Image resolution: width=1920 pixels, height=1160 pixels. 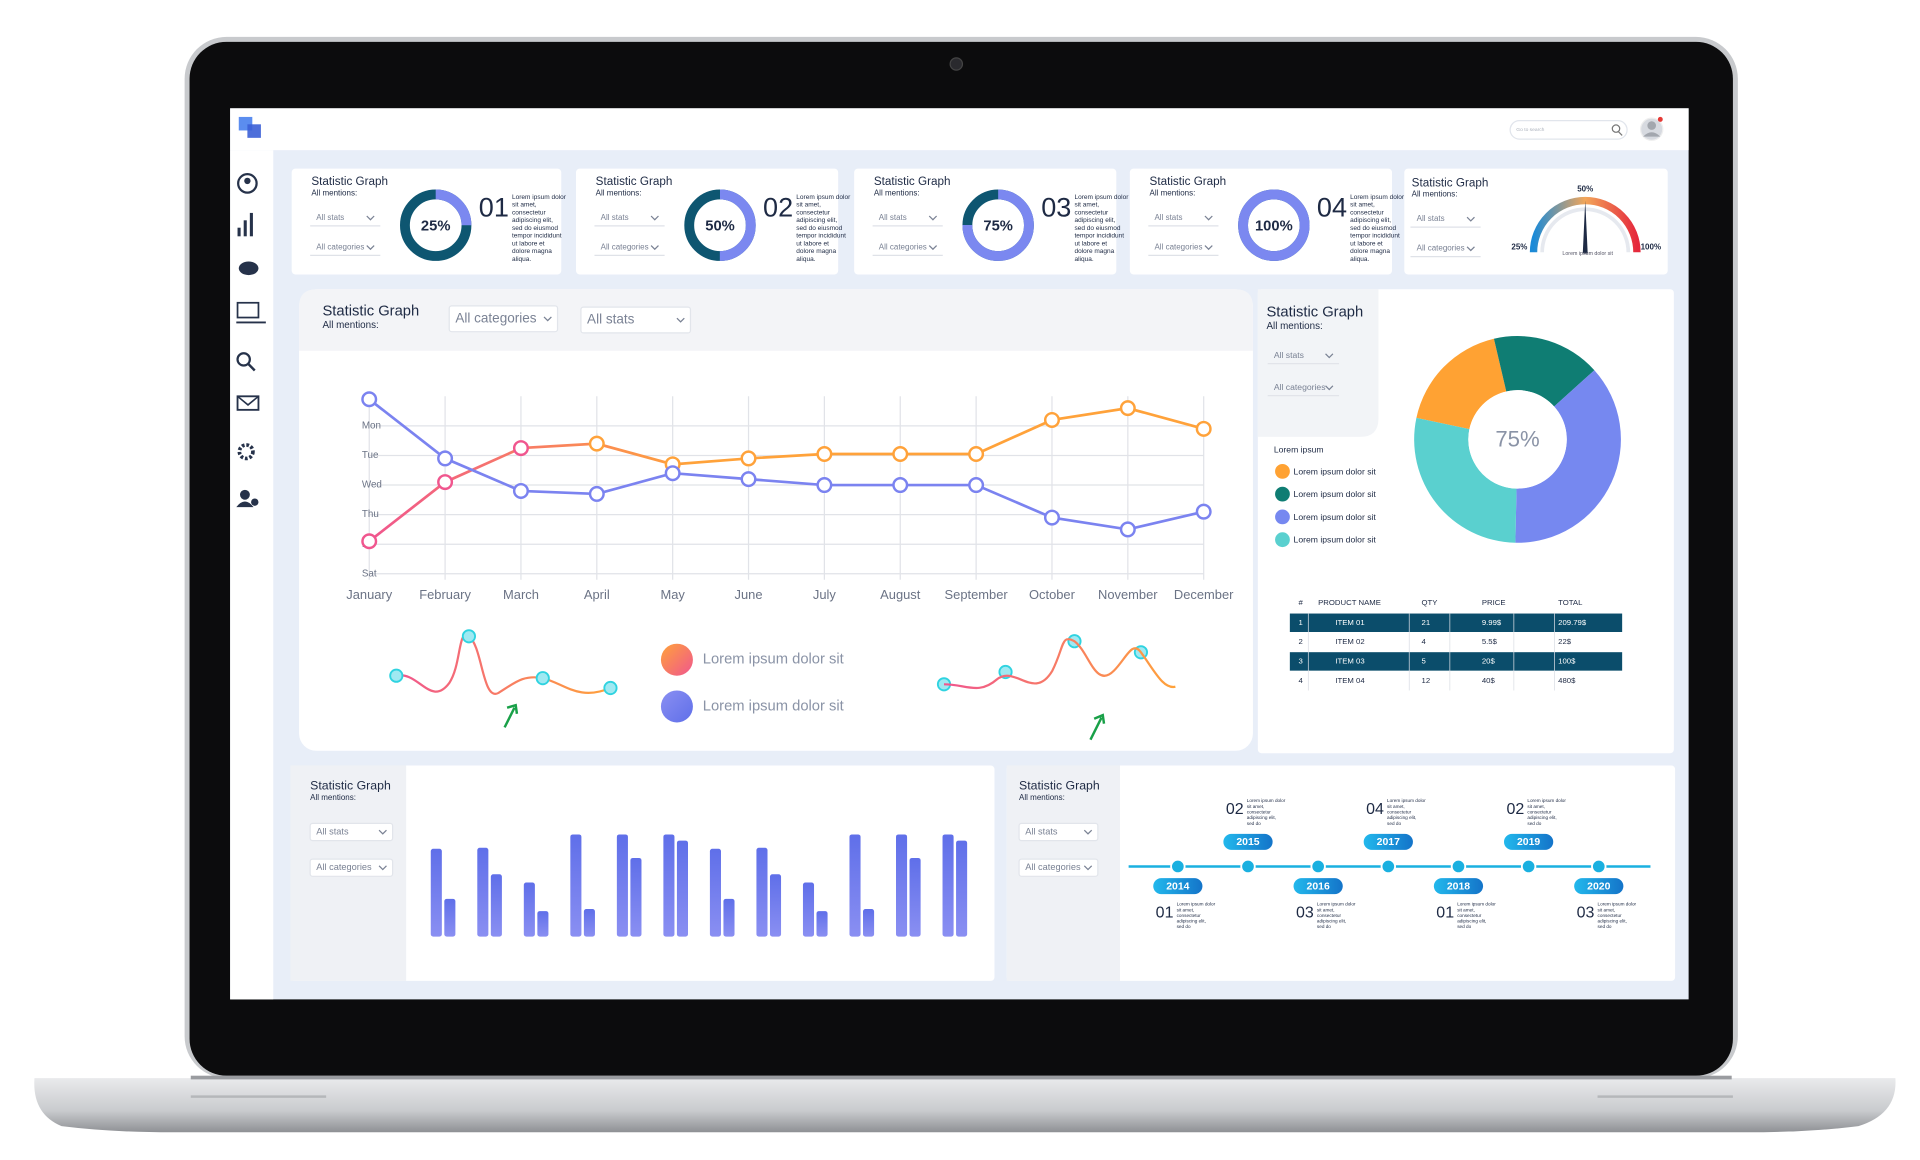 I want to click on line-series, so click(x=786, y=464).